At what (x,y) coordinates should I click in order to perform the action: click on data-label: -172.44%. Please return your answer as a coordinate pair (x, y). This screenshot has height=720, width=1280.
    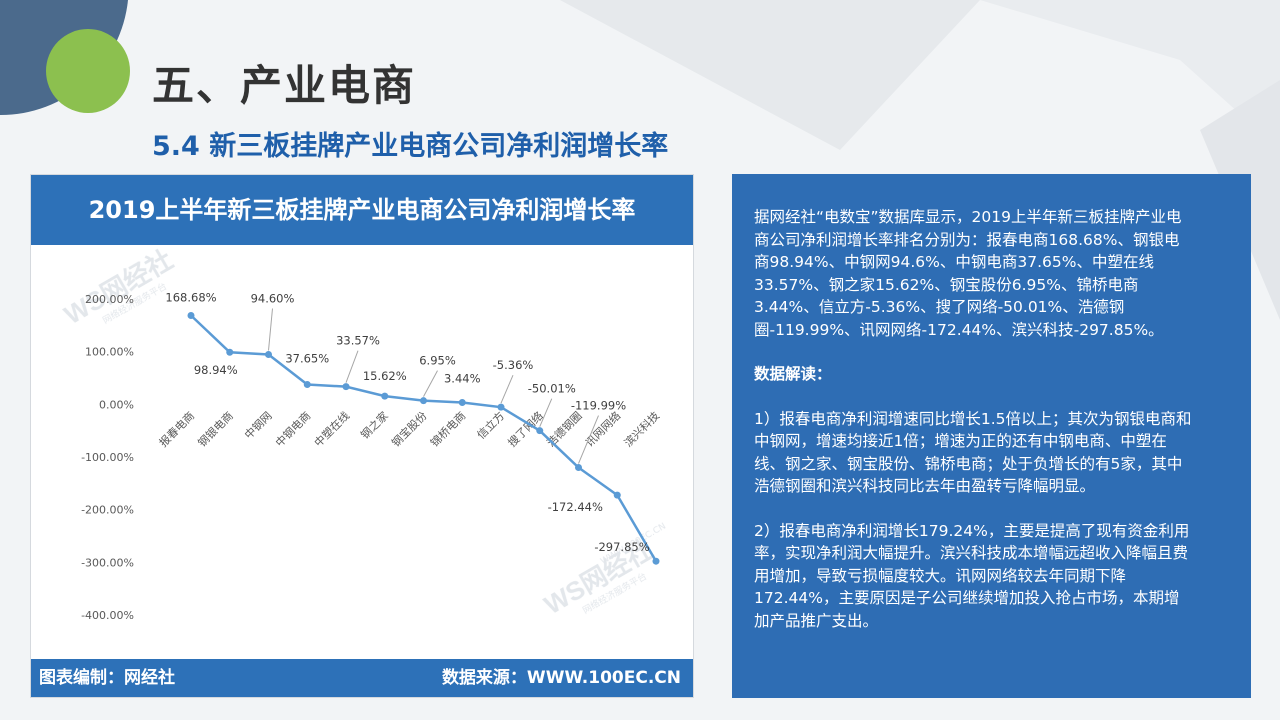
    Looking at the image, I should click on (575, 507).